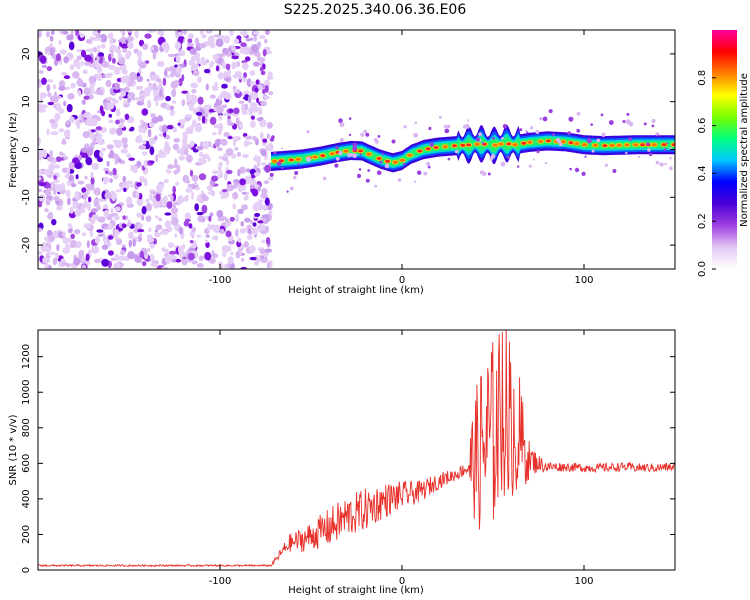 Image resolution: width=750 pixels, height=600 pixels. What do you see at coordinates (702, 78) in the screenshot?
I see `colorbar-tick-label: 0.8` at bounding box center [702, 78].